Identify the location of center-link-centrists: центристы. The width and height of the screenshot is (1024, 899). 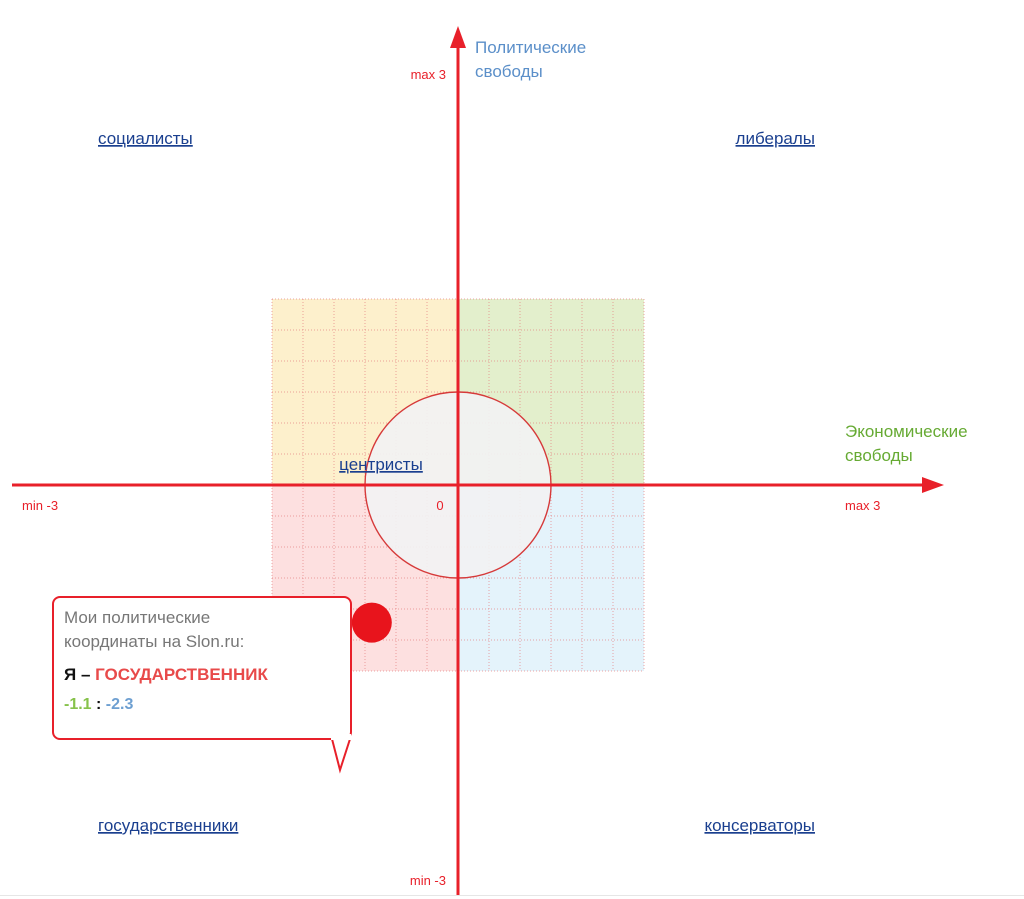
(381, 464).